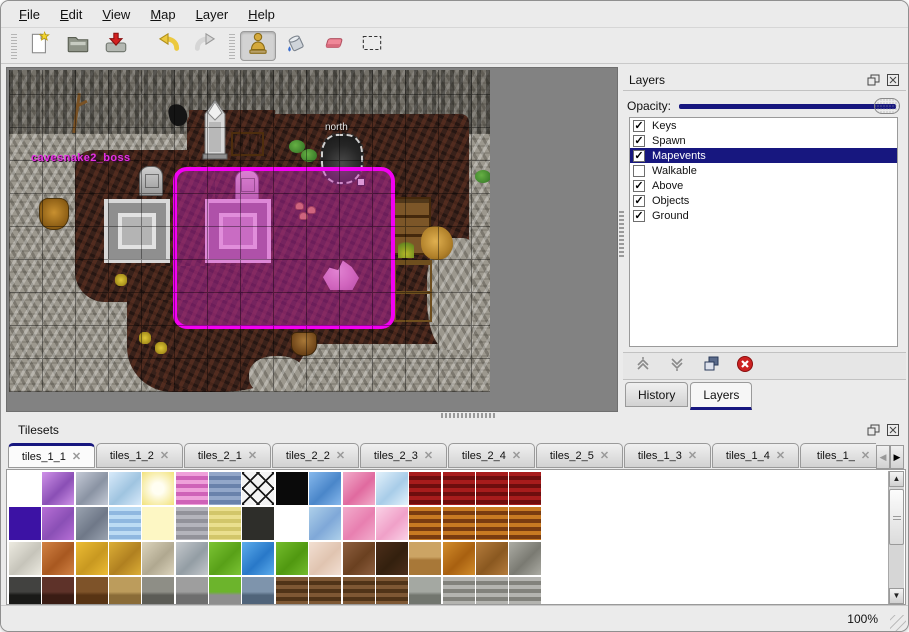 This screenshot has width=909, height=632. I want to click on save-map-button, so click(116, 46).